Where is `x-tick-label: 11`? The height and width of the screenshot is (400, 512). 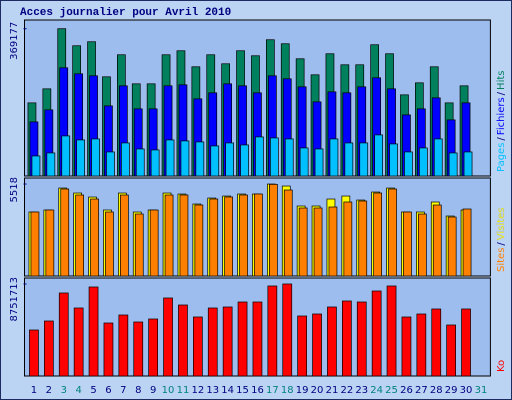 x-tick-label: 11 is located at coordinates (183, 390).